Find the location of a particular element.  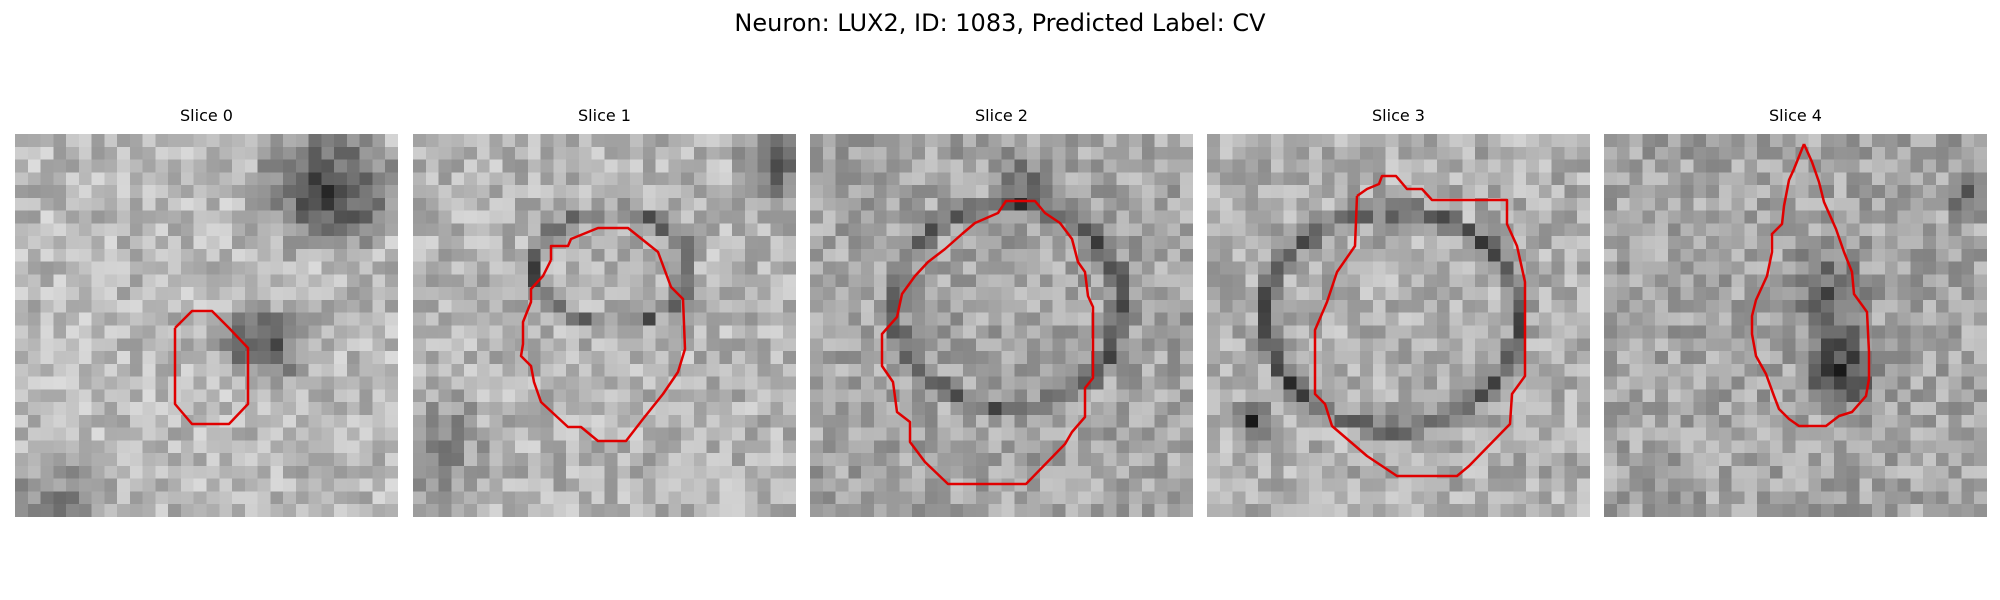

slice-title-1: Slice 1 is located at coordinates (604, 115).